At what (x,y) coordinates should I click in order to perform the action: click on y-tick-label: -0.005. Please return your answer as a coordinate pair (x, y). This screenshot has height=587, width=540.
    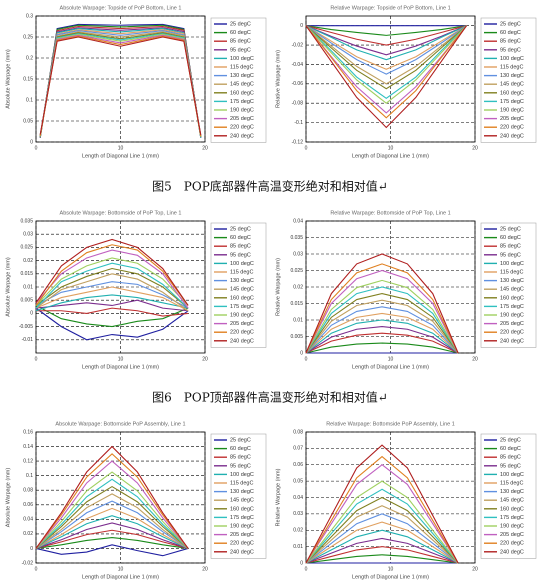
    Looking at the image, I should click on (26, 327).